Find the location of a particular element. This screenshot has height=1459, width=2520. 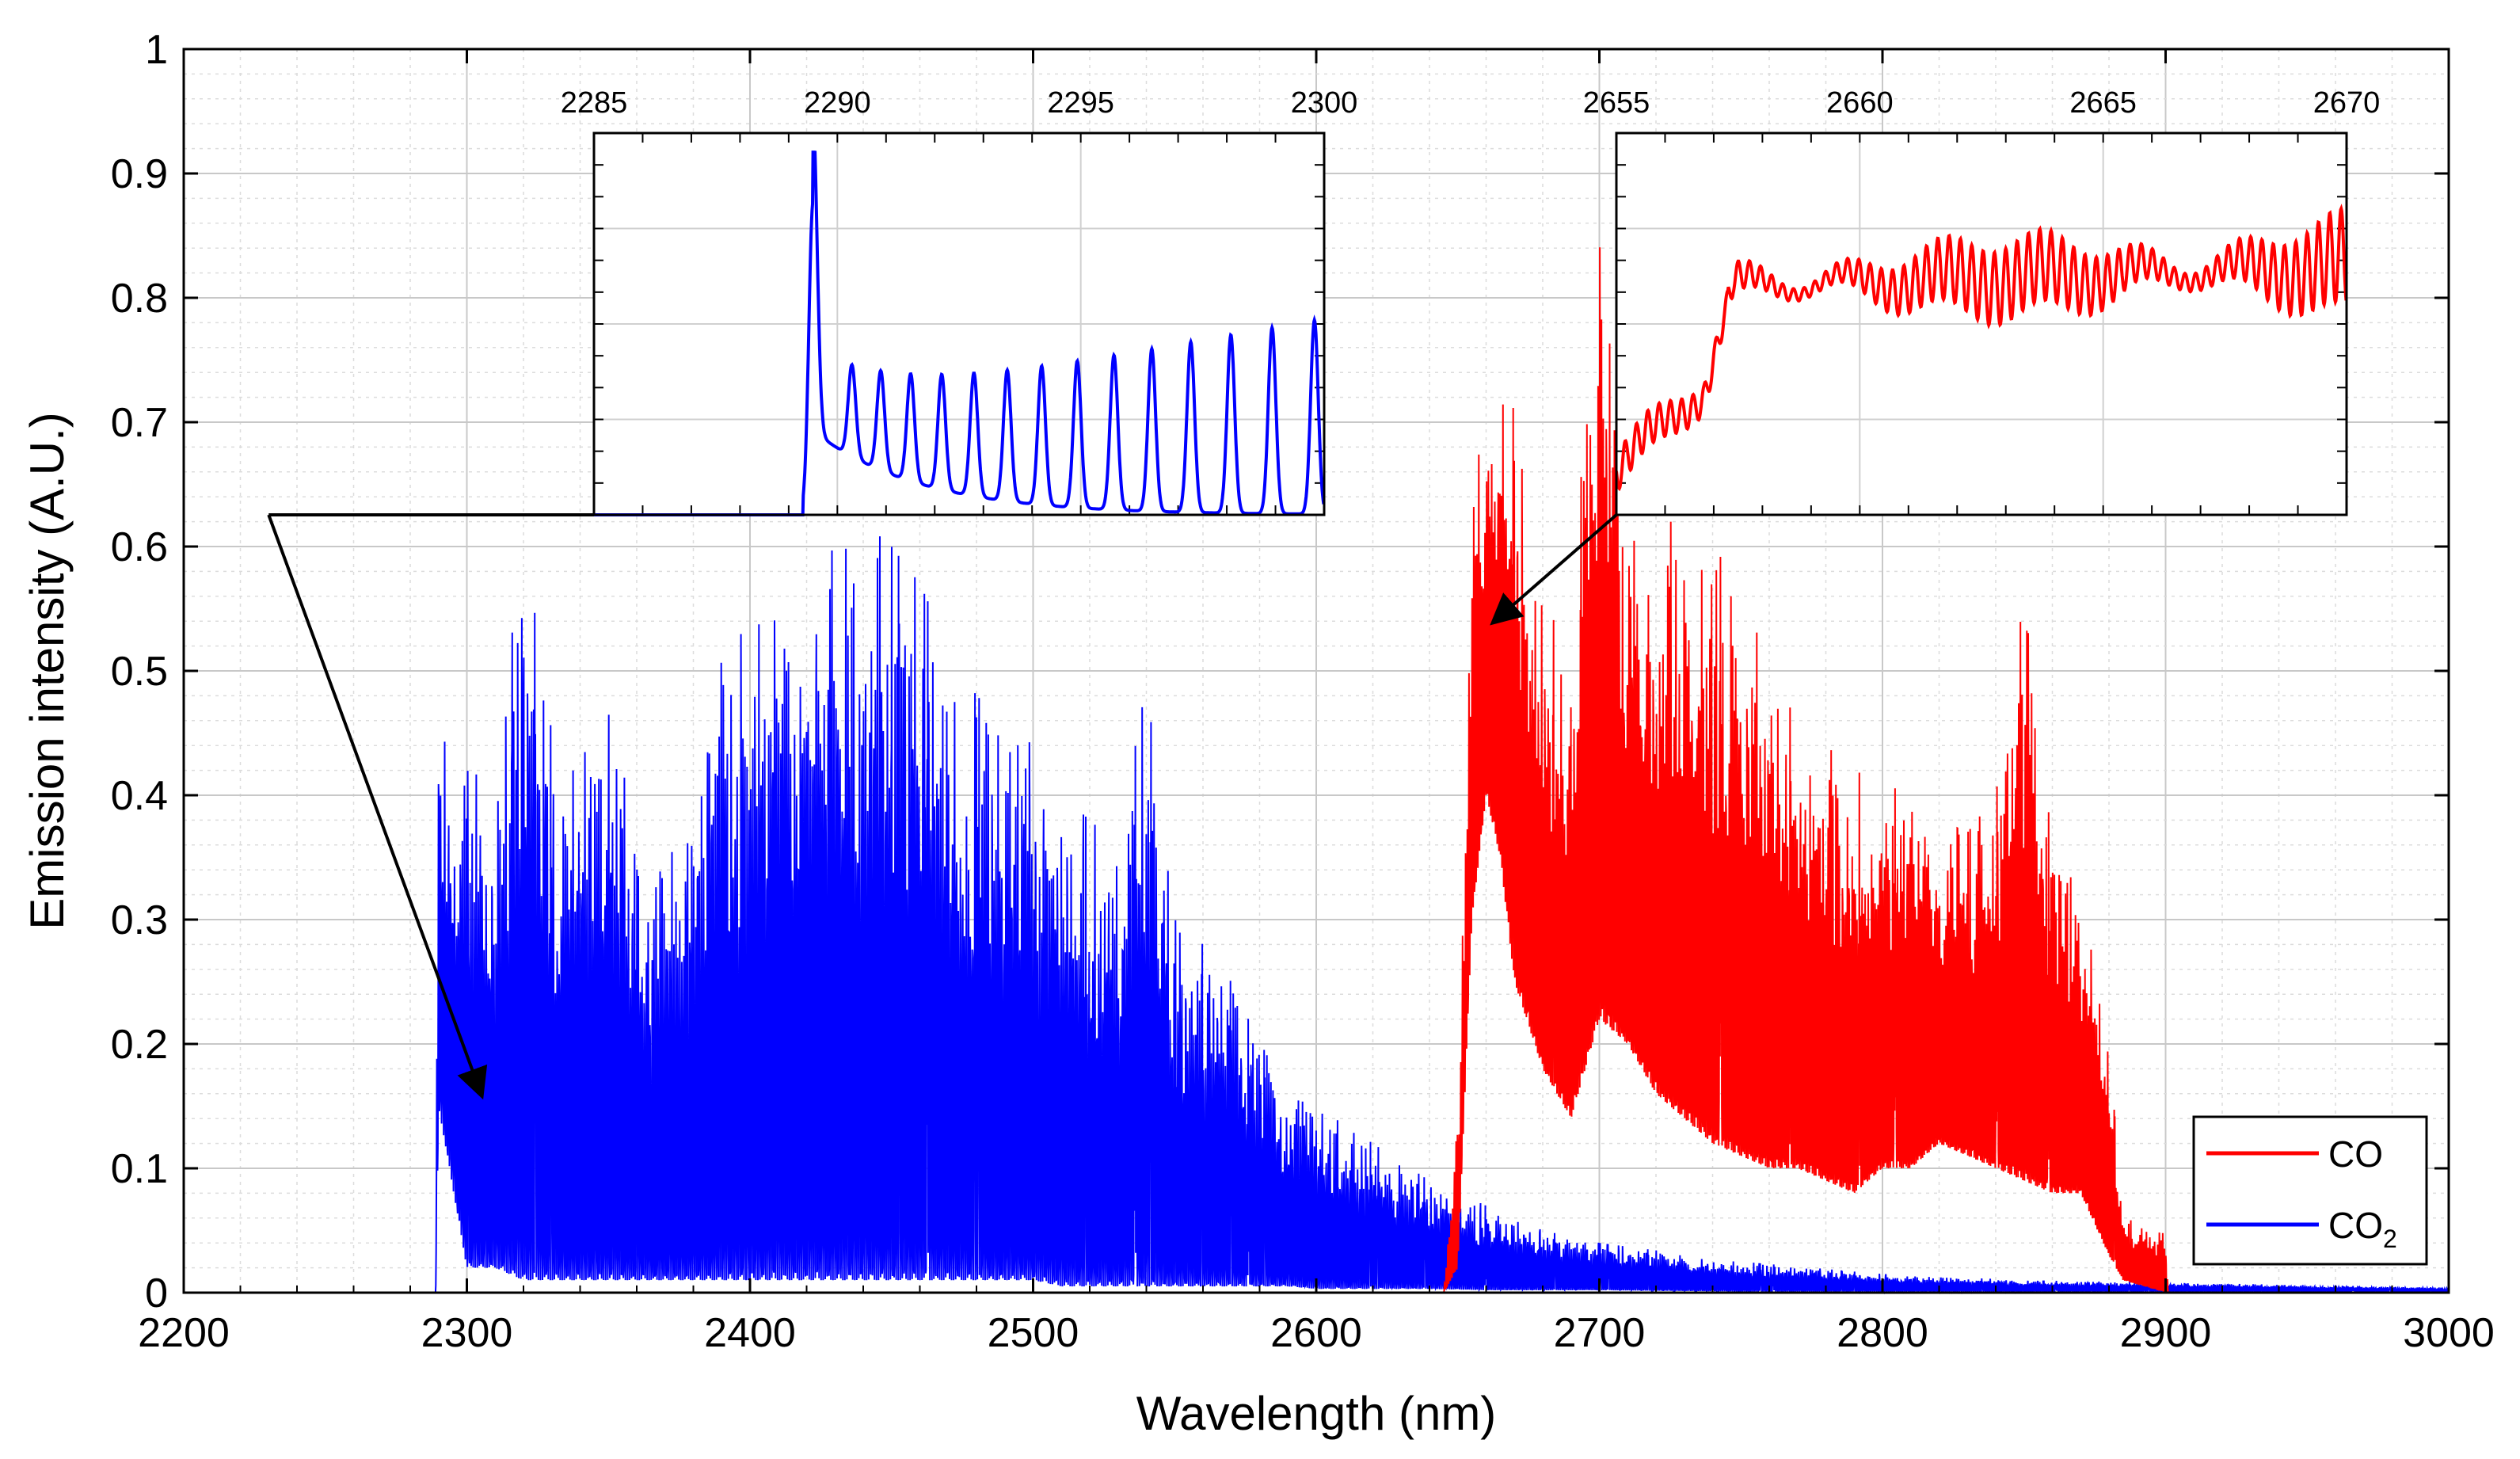

x-tick-label: 2600 is located at coordinates (1316, 1333).